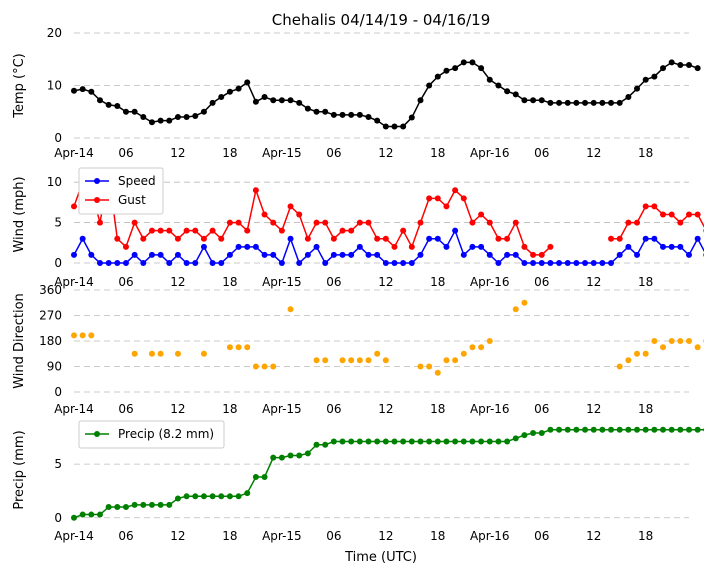 Image resolution: width=704 pixels, height=573 pixels. What do you see at coordinates (58, 518) in the screenshot?
I see `precip-ytick-label: 0` at bounding box center [58, 518].